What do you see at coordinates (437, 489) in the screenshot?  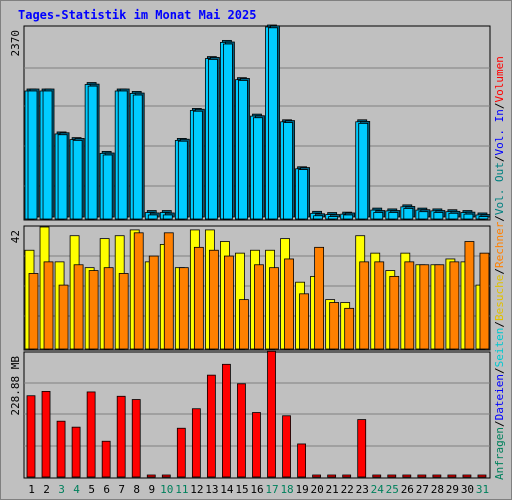 I see `x-tick-label: 28` at bounding box center [437, 489].